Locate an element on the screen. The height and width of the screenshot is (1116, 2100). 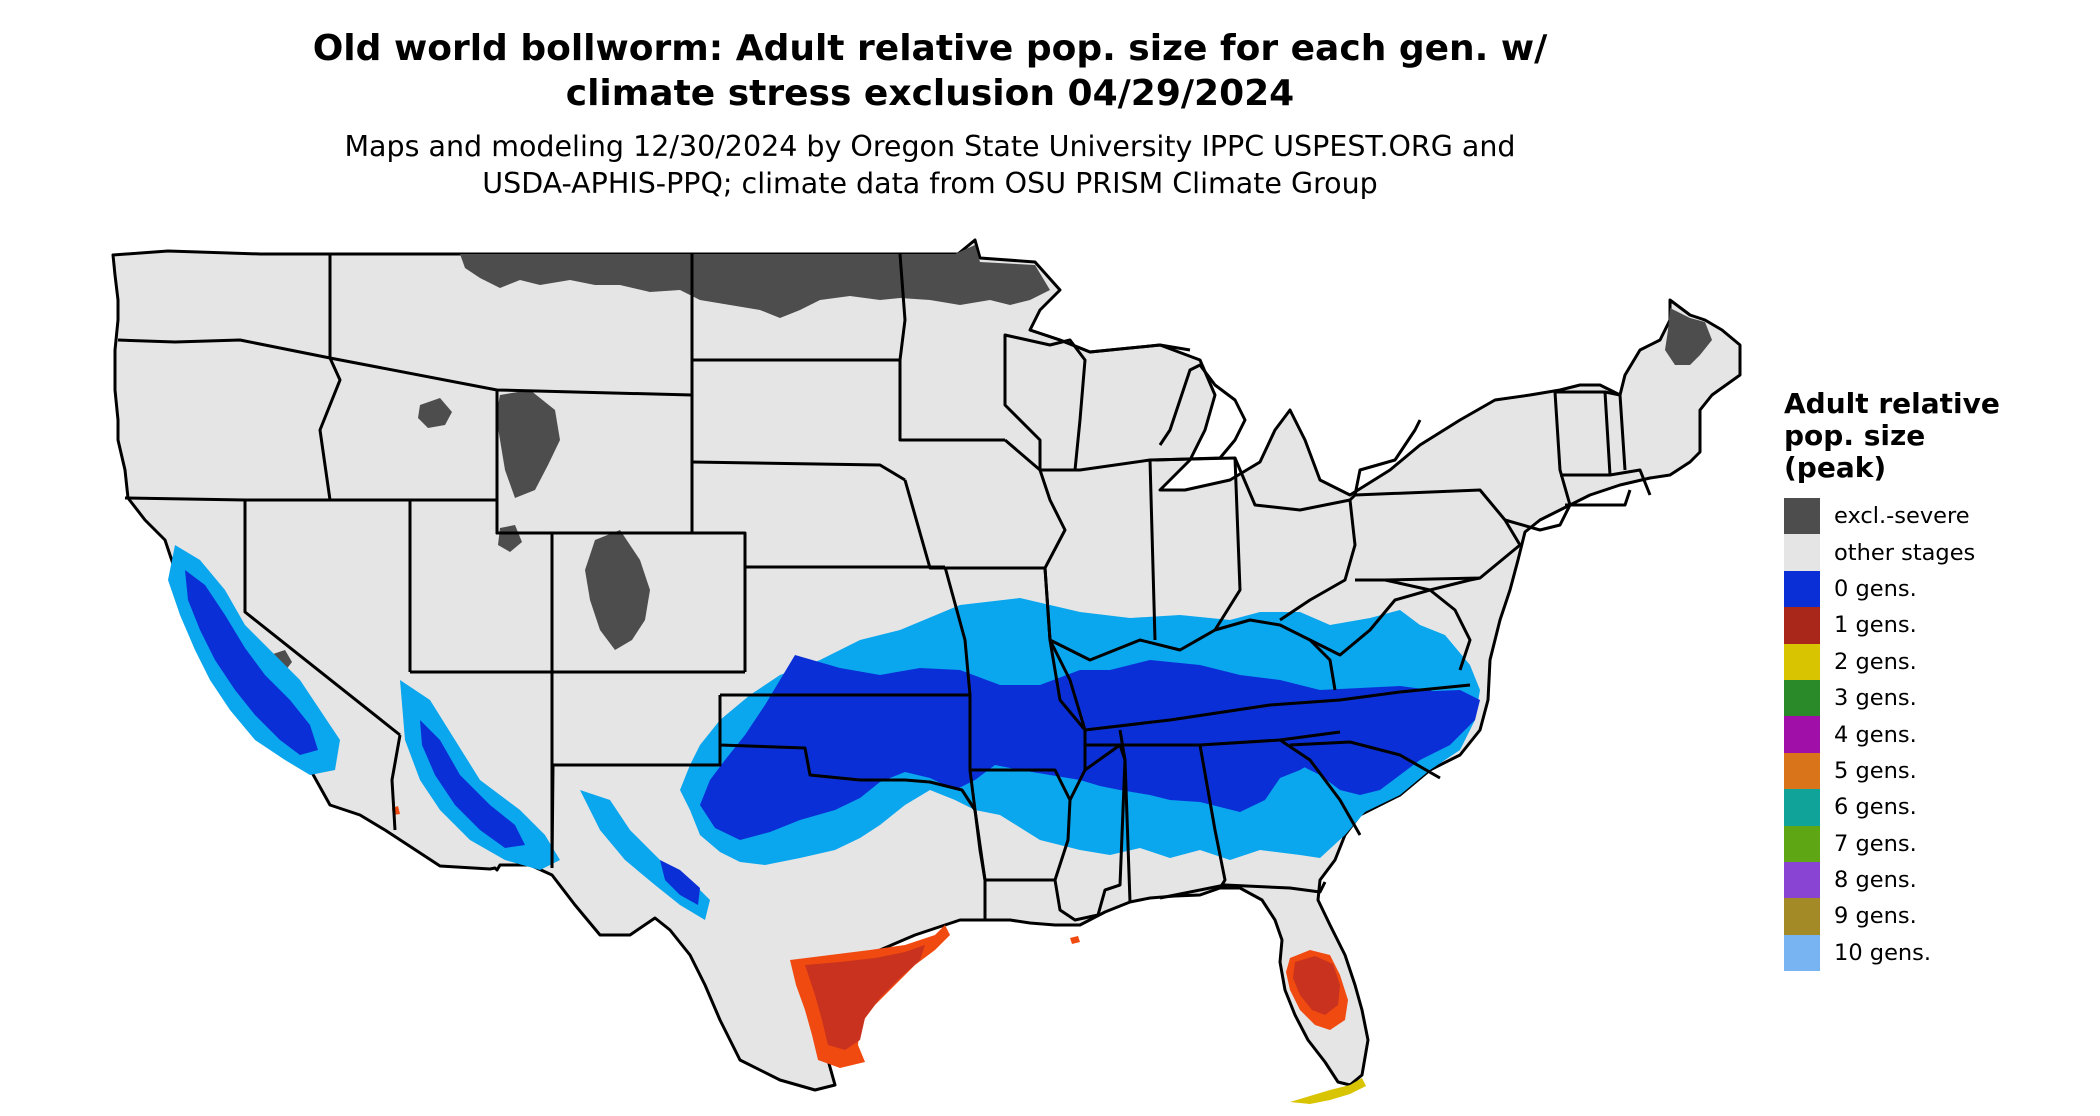
legend-title: Adult relative pop. size (peak) is located at coordinates (1892, 436).